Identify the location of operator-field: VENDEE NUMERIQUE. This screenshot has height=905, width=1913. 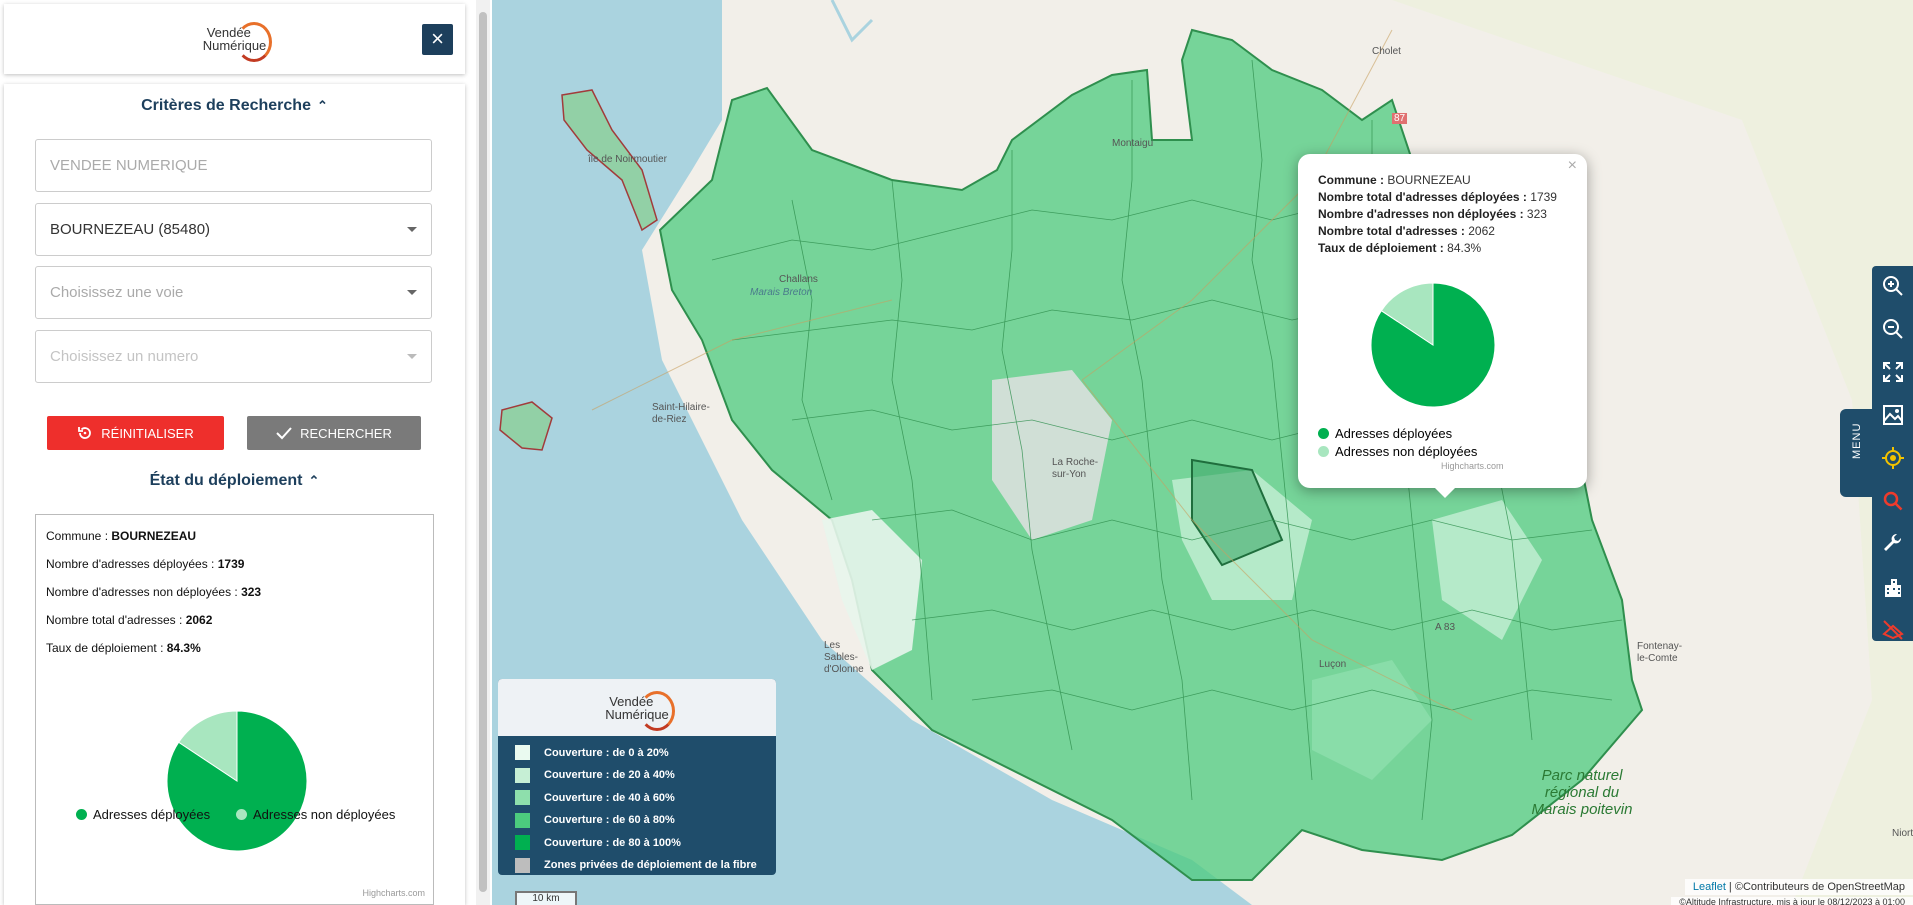
(233, 165).